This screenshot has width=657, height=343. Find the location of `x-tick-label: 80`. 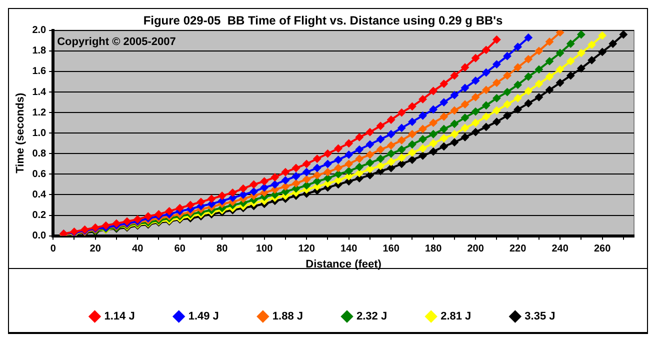

x-tick-label: 80 is located at coordinates (222, 249).